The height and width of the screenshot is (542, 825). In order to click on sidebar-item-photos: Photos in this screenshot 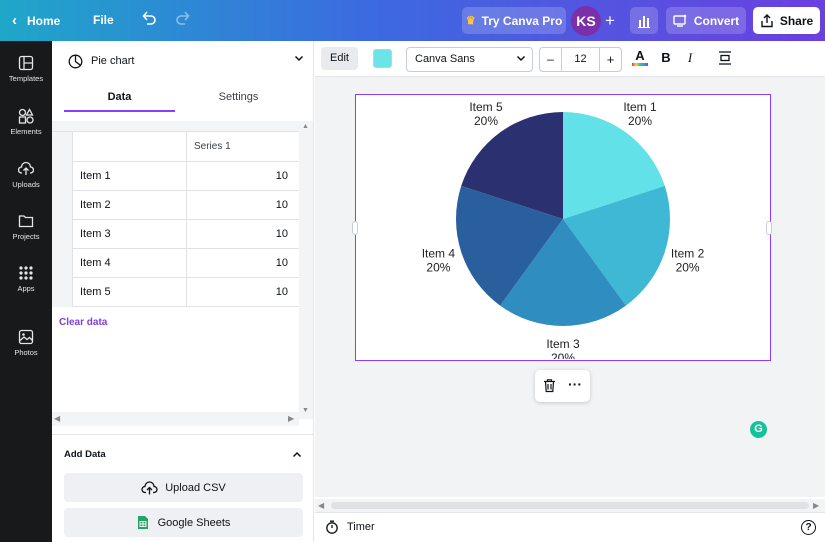, I will do `click(26, 343)`.